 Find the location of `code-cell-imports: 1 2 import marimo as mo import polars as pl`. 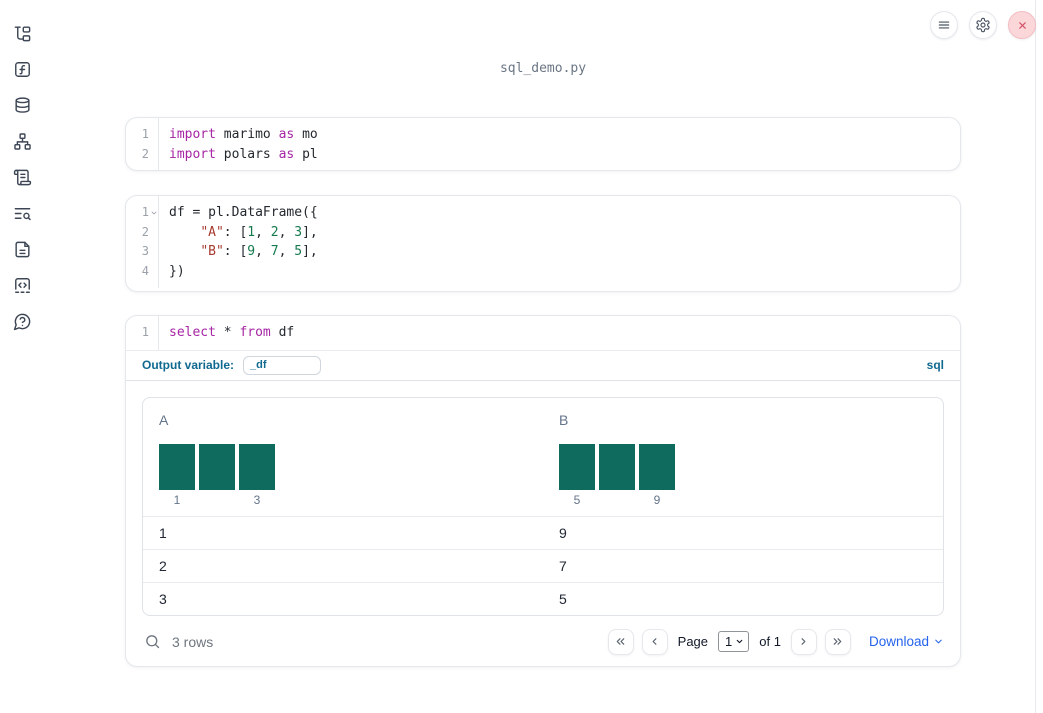

code-cell-imports: 1 2 import marimo as mo import polars as pl is located at coordinates (543, 144).